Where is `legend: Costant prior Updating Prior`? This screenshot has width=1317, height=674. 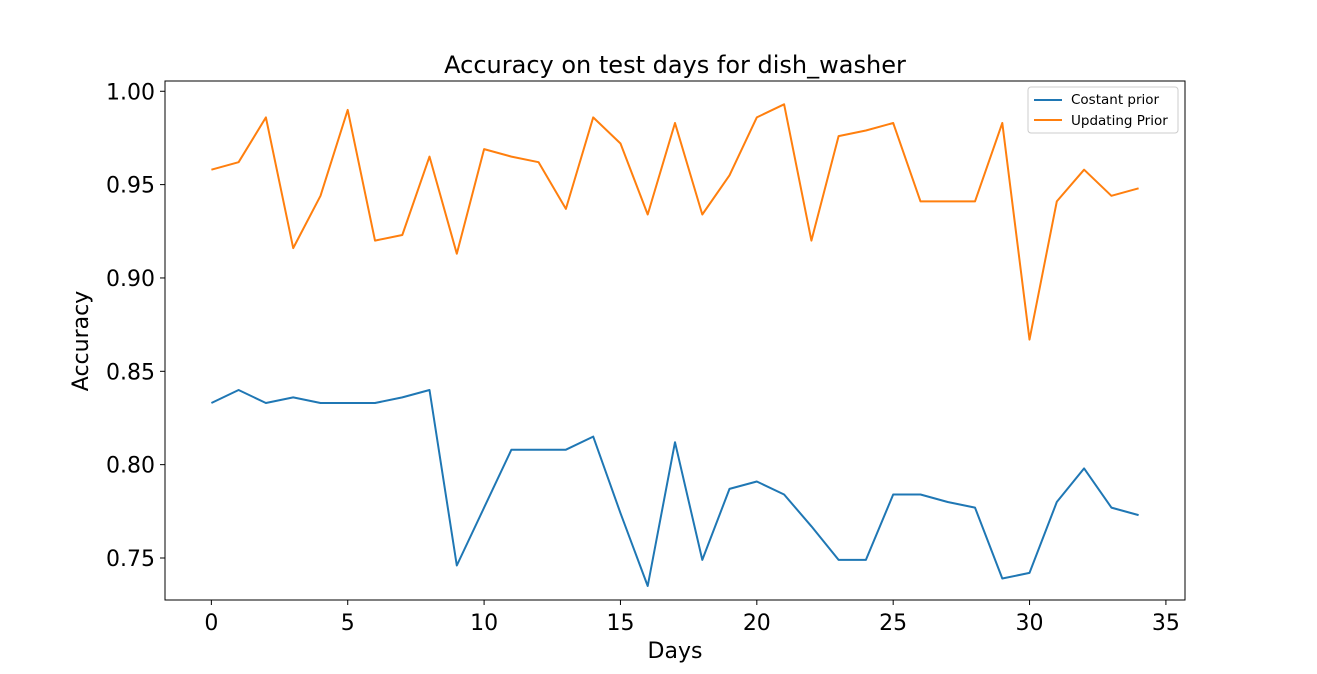 legend: Costant prior Updating Prior is located at coordinates (1103, 110).